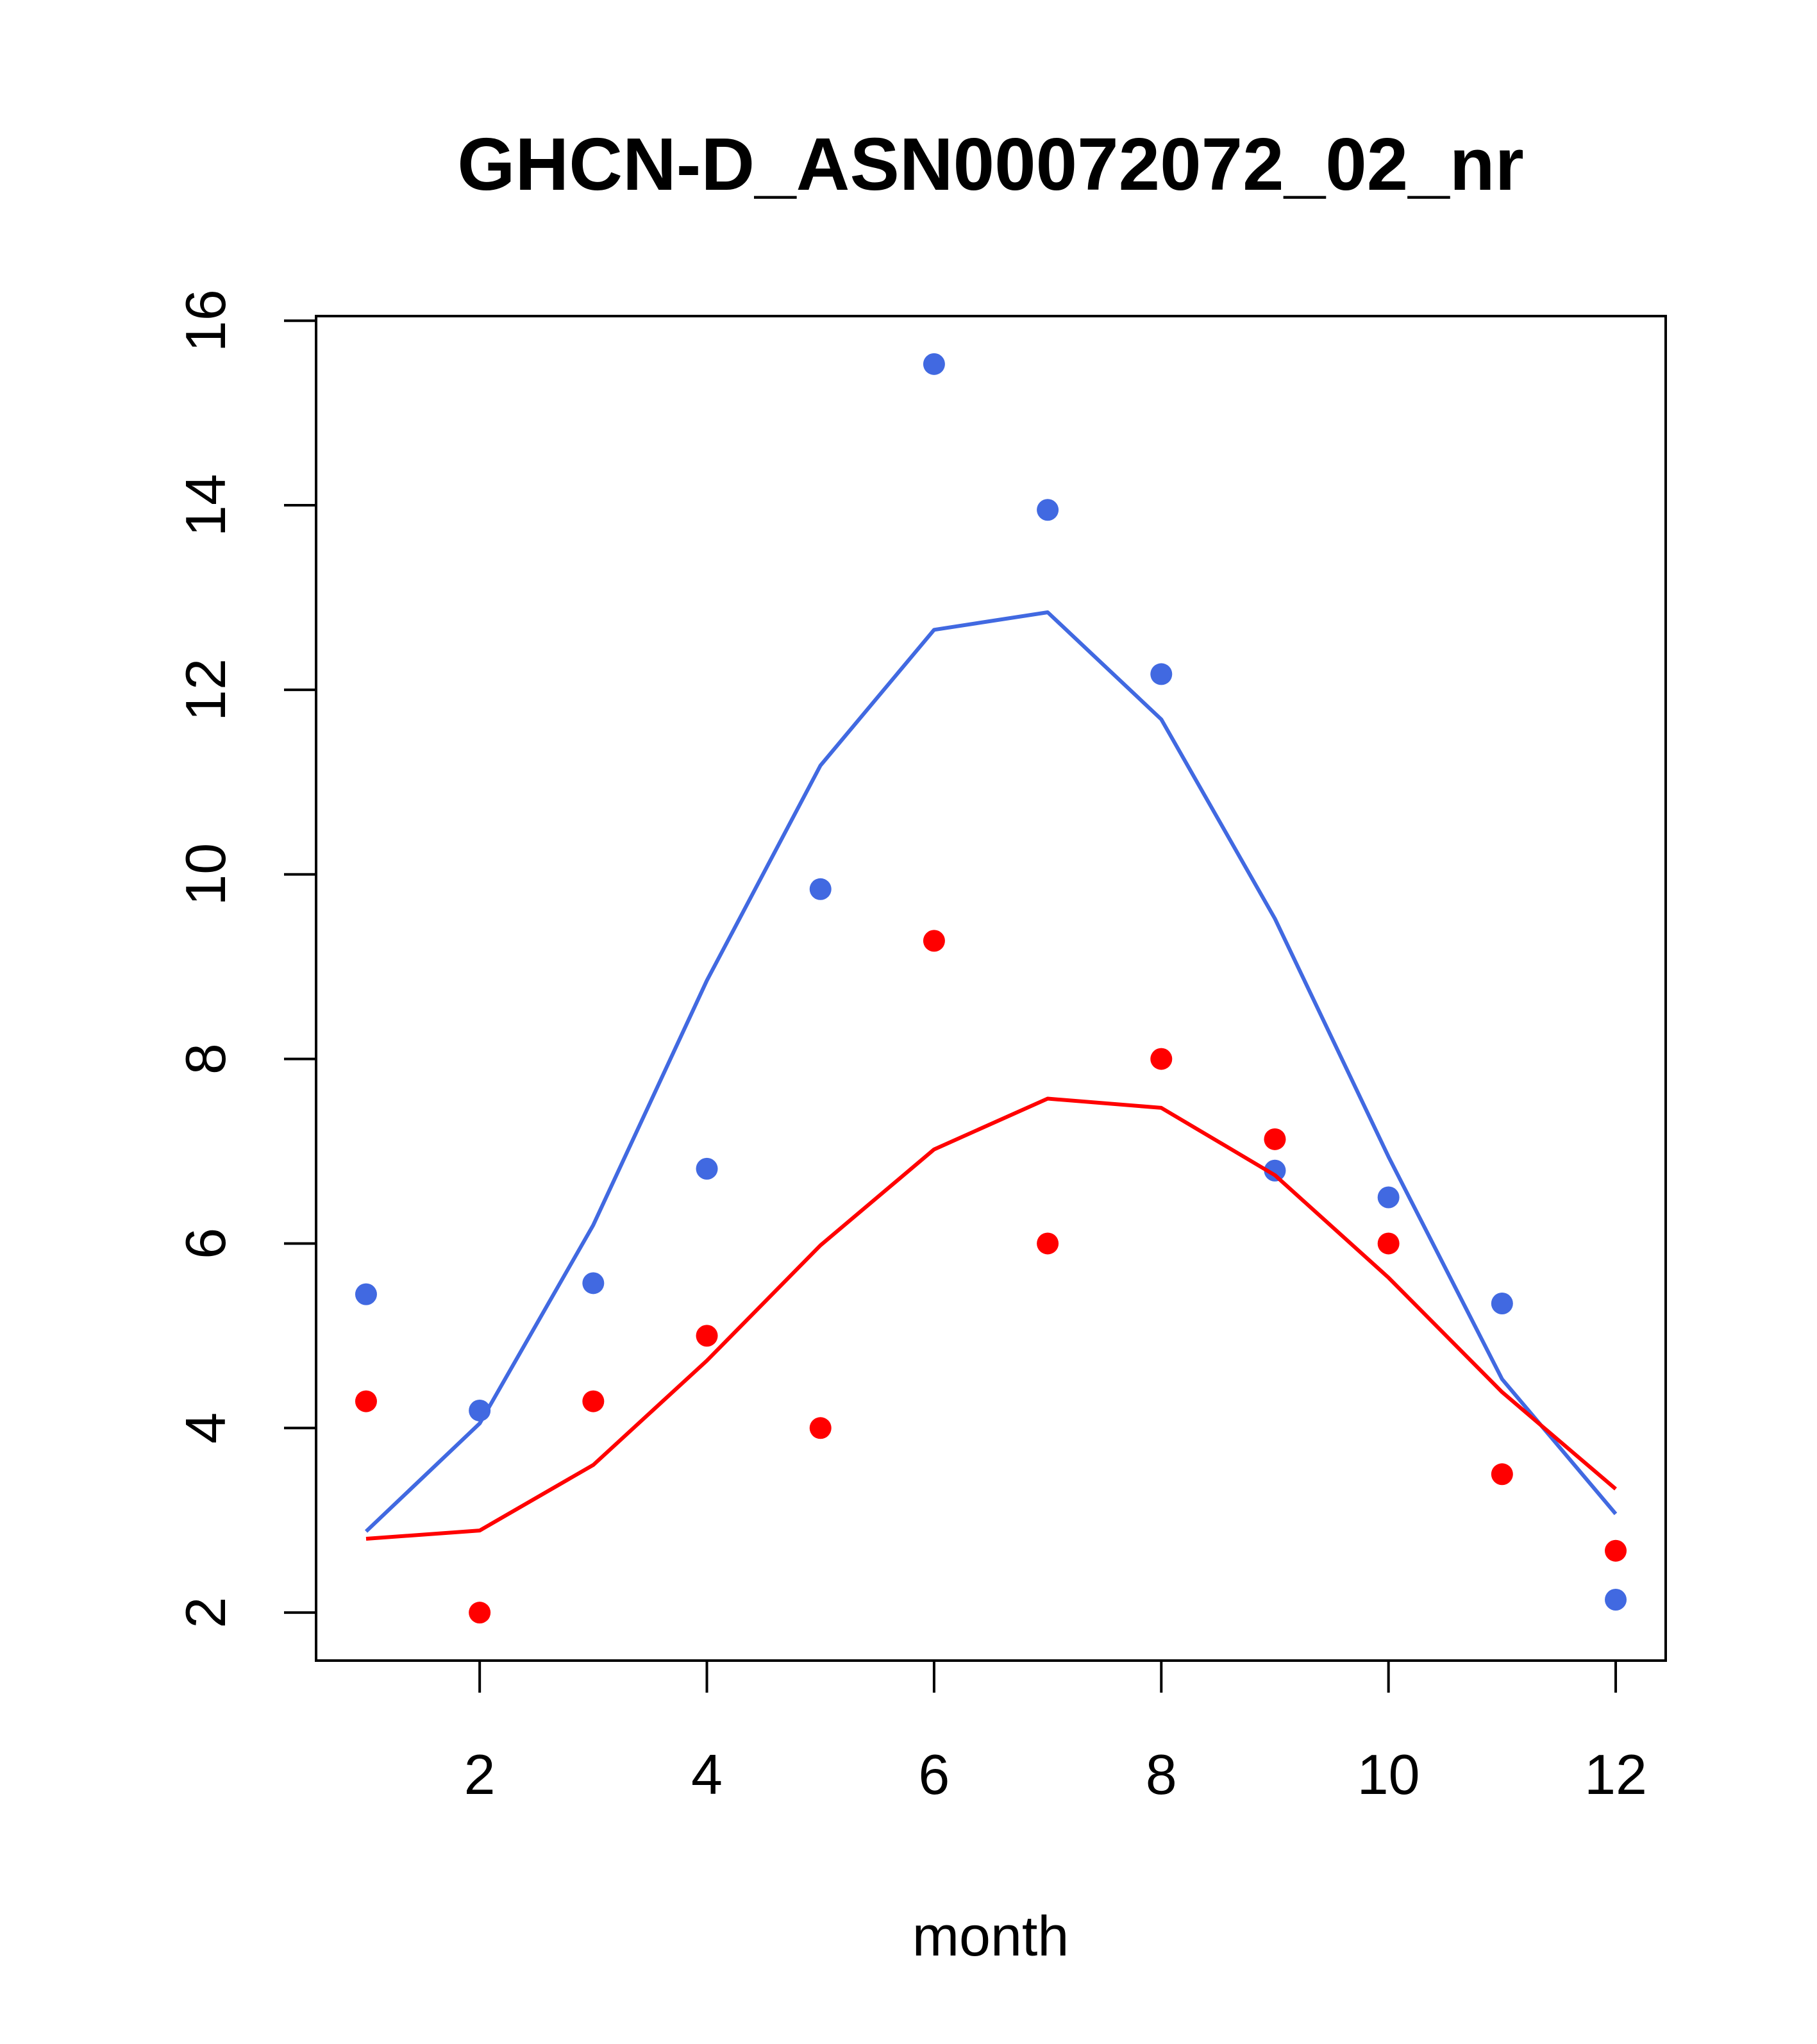  What do you see at coordinates (991, 164) in the screenshot?
I see `chart-title: GHCN-D_ASN00072072_02_nr` at bounding box center [991, 164].